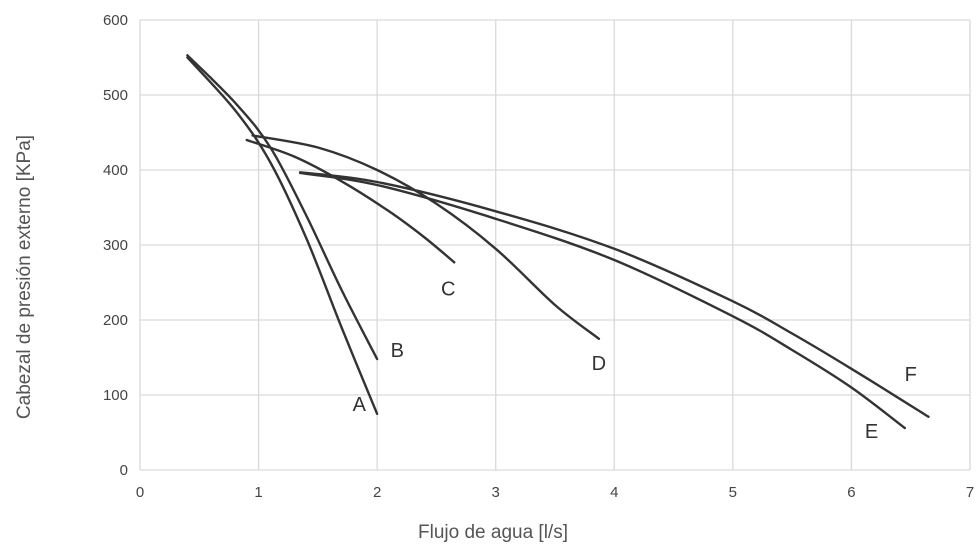  I want to click on x-tick-label: 5, so click(733, 492).